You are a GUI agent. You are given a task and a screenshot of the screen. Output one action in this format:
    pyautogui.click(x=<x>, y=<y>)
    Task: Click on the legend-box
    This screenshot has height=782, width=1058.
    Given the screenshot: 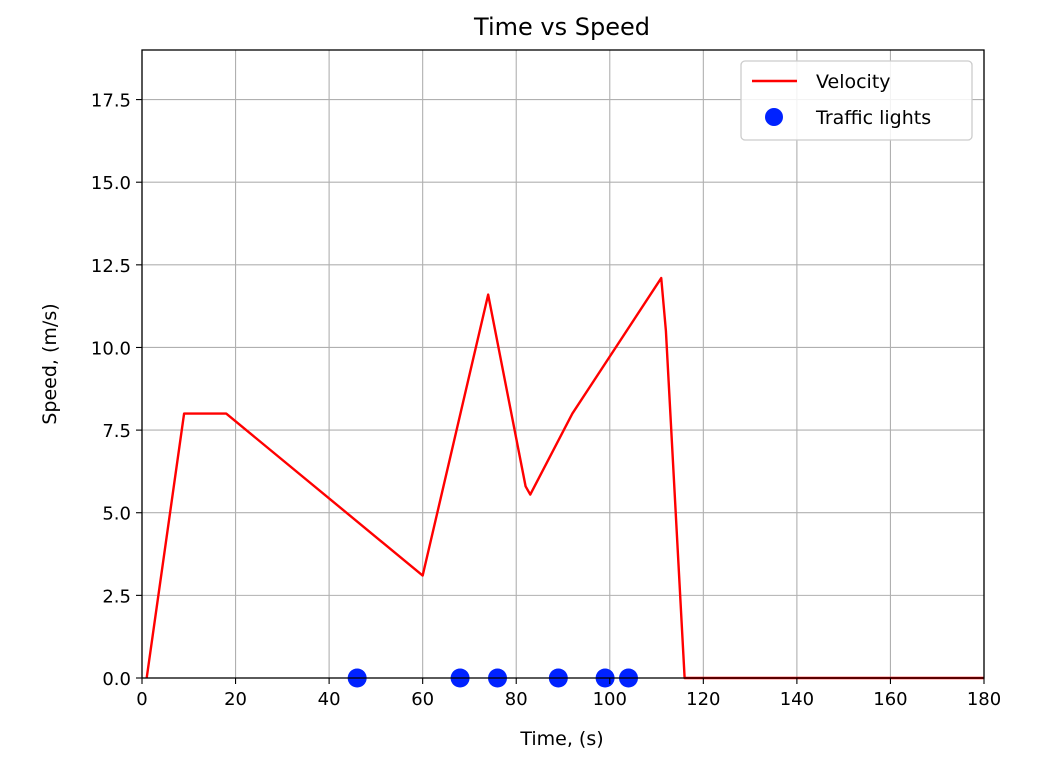 What is the action you would take?
    pyautogui.click(x=856, y=100)
    